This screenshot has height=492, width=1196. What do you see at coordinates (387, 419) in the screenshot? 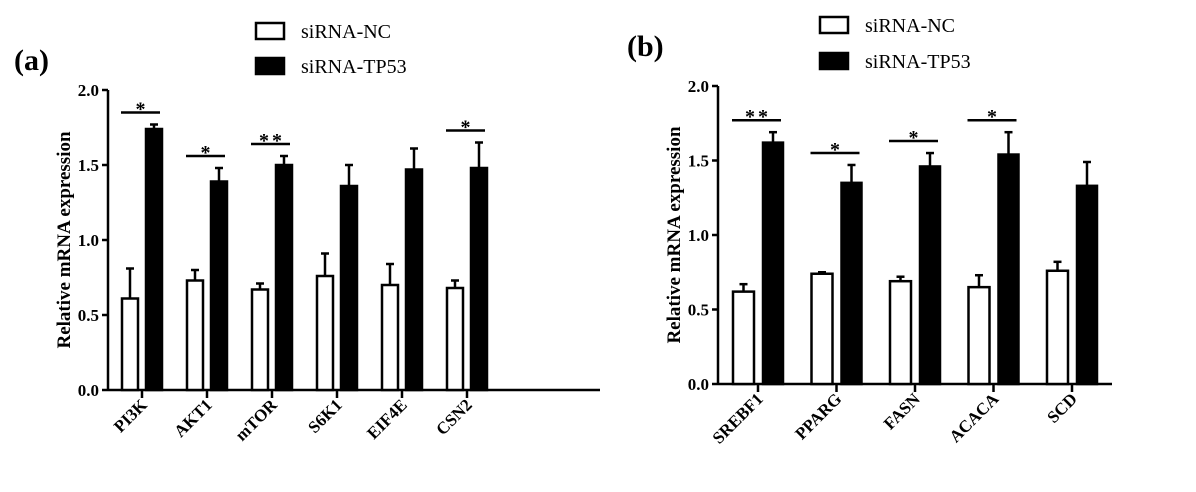
I see `x-tick-label: EIF4E` at bounding box center [387, 419].